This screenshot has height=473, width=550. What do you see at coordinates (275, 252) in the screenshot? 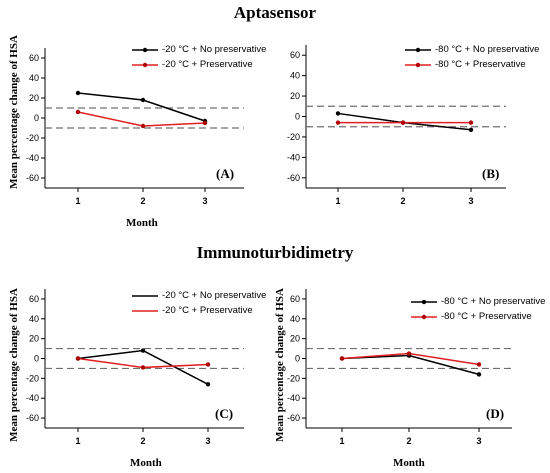
I see `section-title-immunoturbidimetry: Immunoturbidimetry` at bounding box center [275, 252].